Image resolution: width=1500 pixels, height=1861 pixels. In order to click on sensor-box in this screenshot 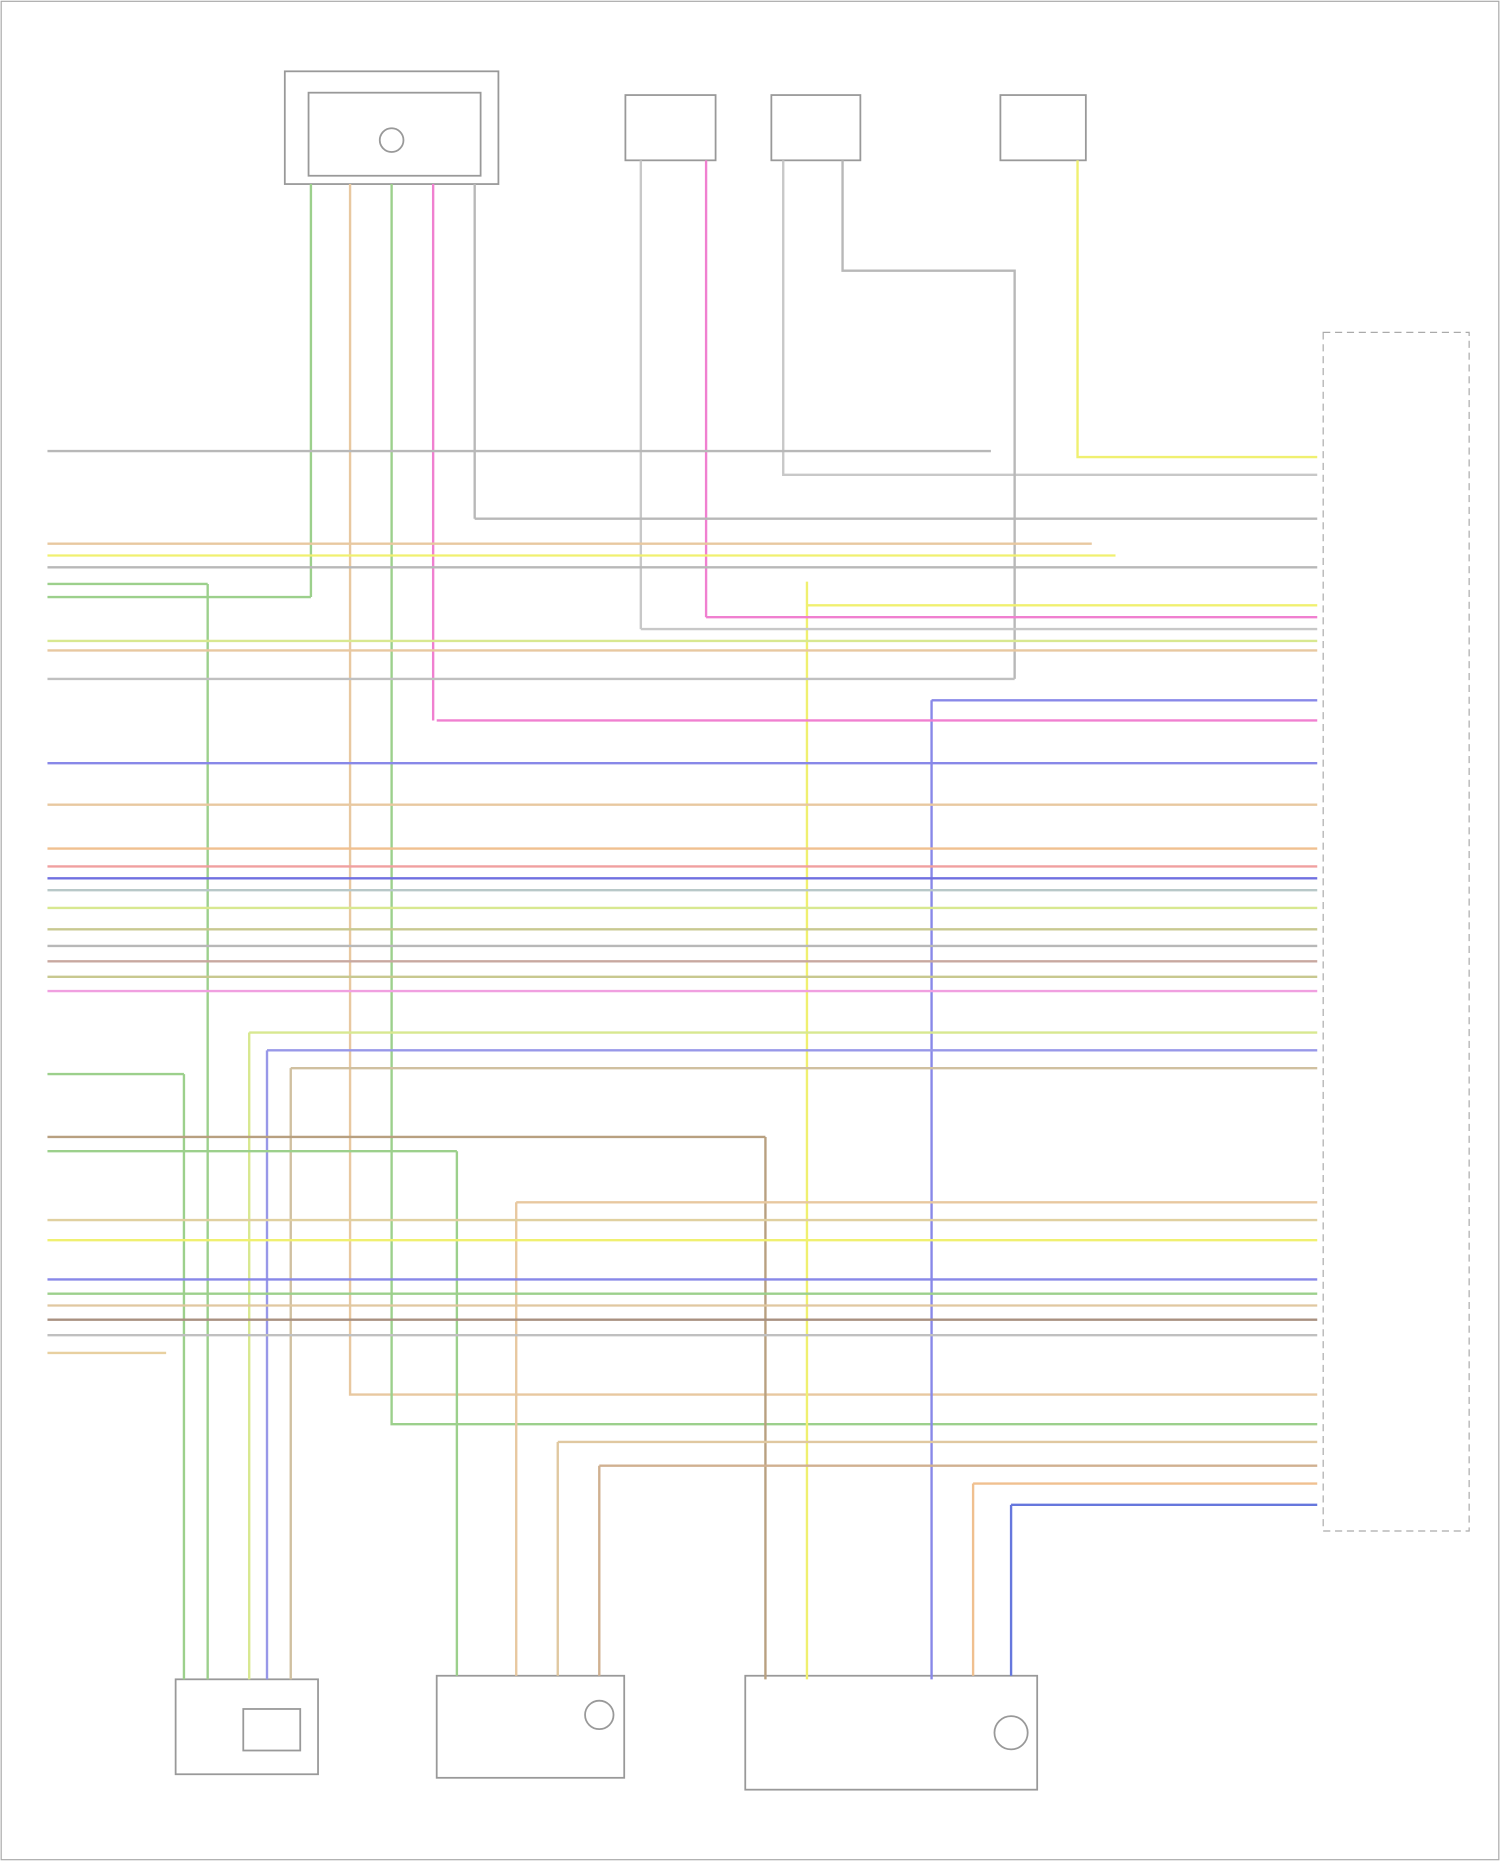, I will do `click(670, 128)`.